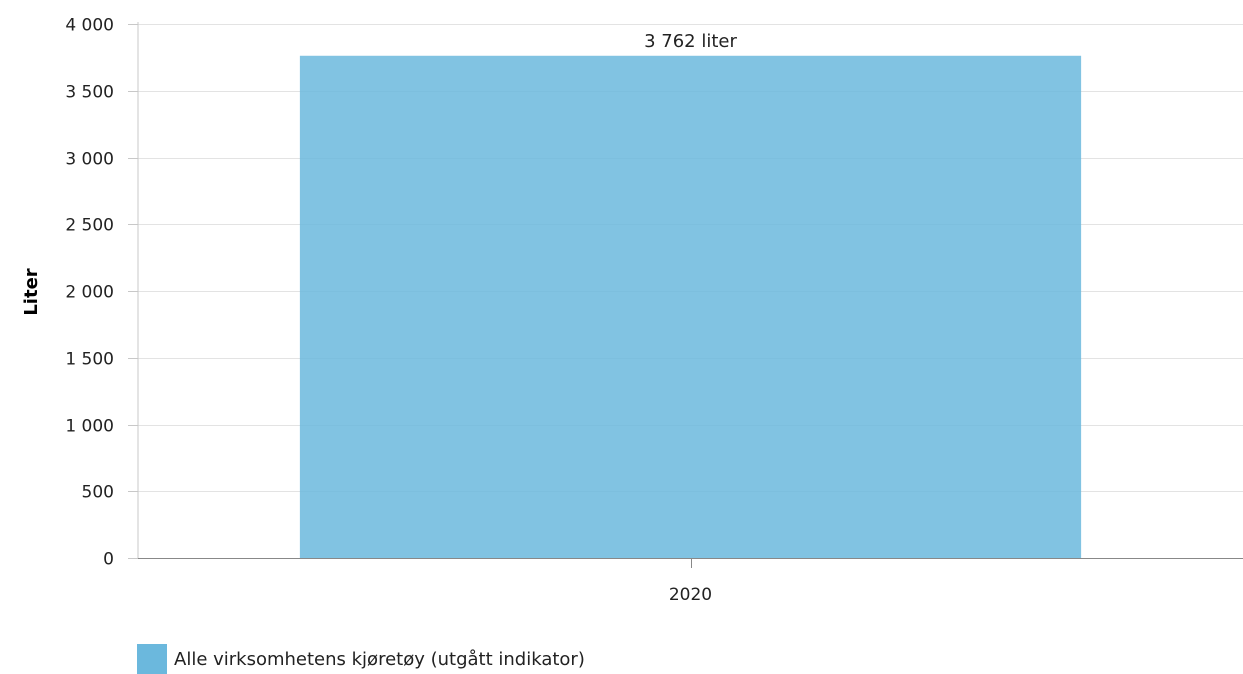  I want to click on y-tick-label: 2 000, so click(89, 293).